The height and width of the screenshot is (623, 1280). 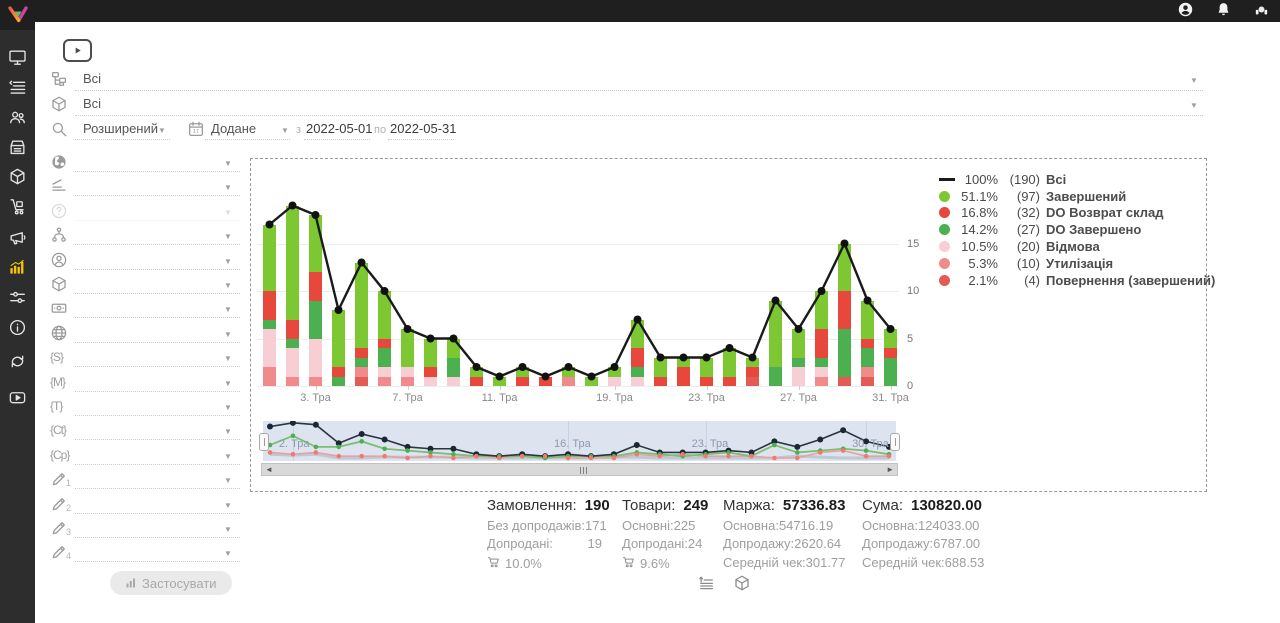 I want to click on filter-manager-underline, so click(x=157, y=269).